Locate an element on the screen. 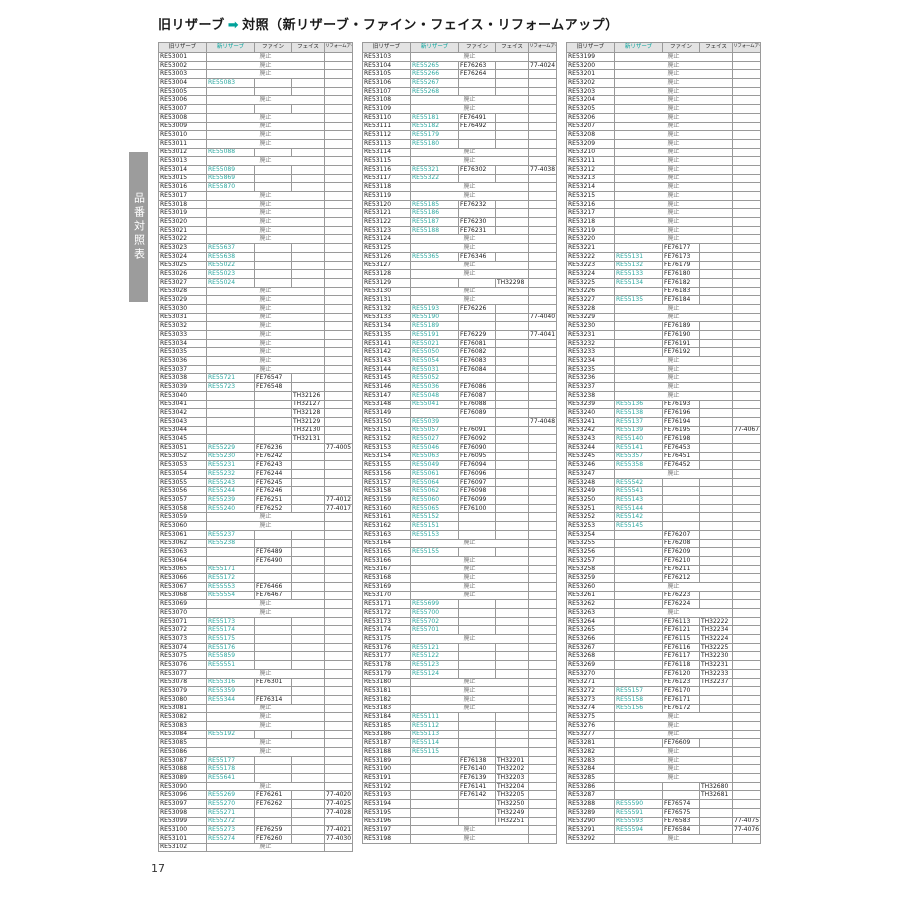 This screenshot has height=900, width=900. table-row: RE53195 TH32249 is located at coordinates (459, 812).